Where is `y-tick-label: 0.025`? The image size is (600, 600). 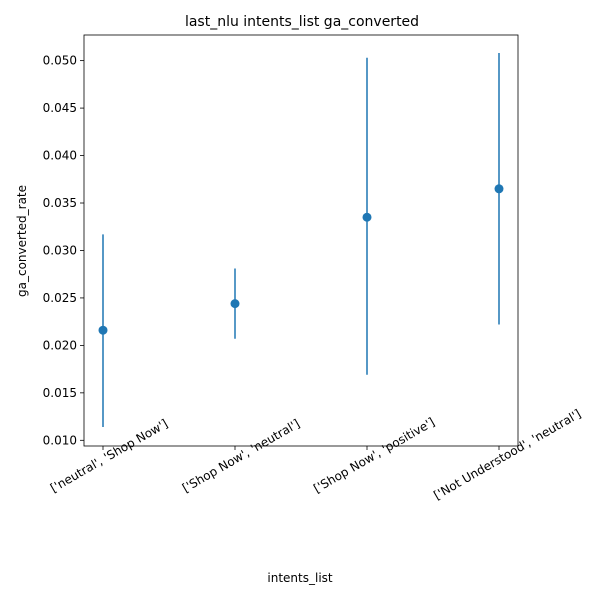
y-tick-label: 0.025 is located at coordinates (60, 298).